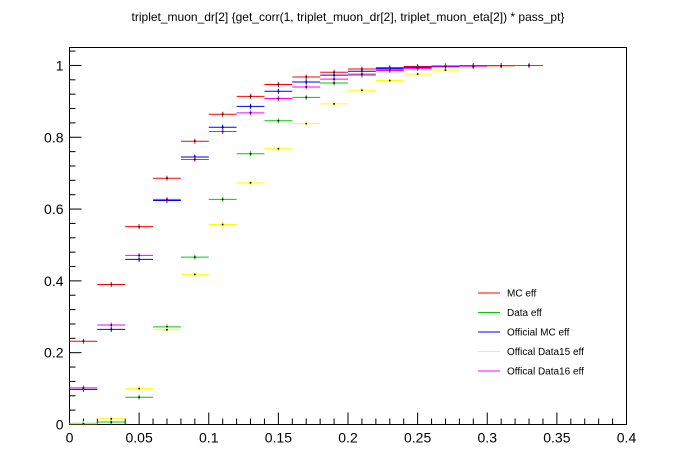 The image size is (696, 472). What do you see at coordinates (60, 425) in the screenshot?
I see `y-tick-label: 0` at bounding box center [60, 425].